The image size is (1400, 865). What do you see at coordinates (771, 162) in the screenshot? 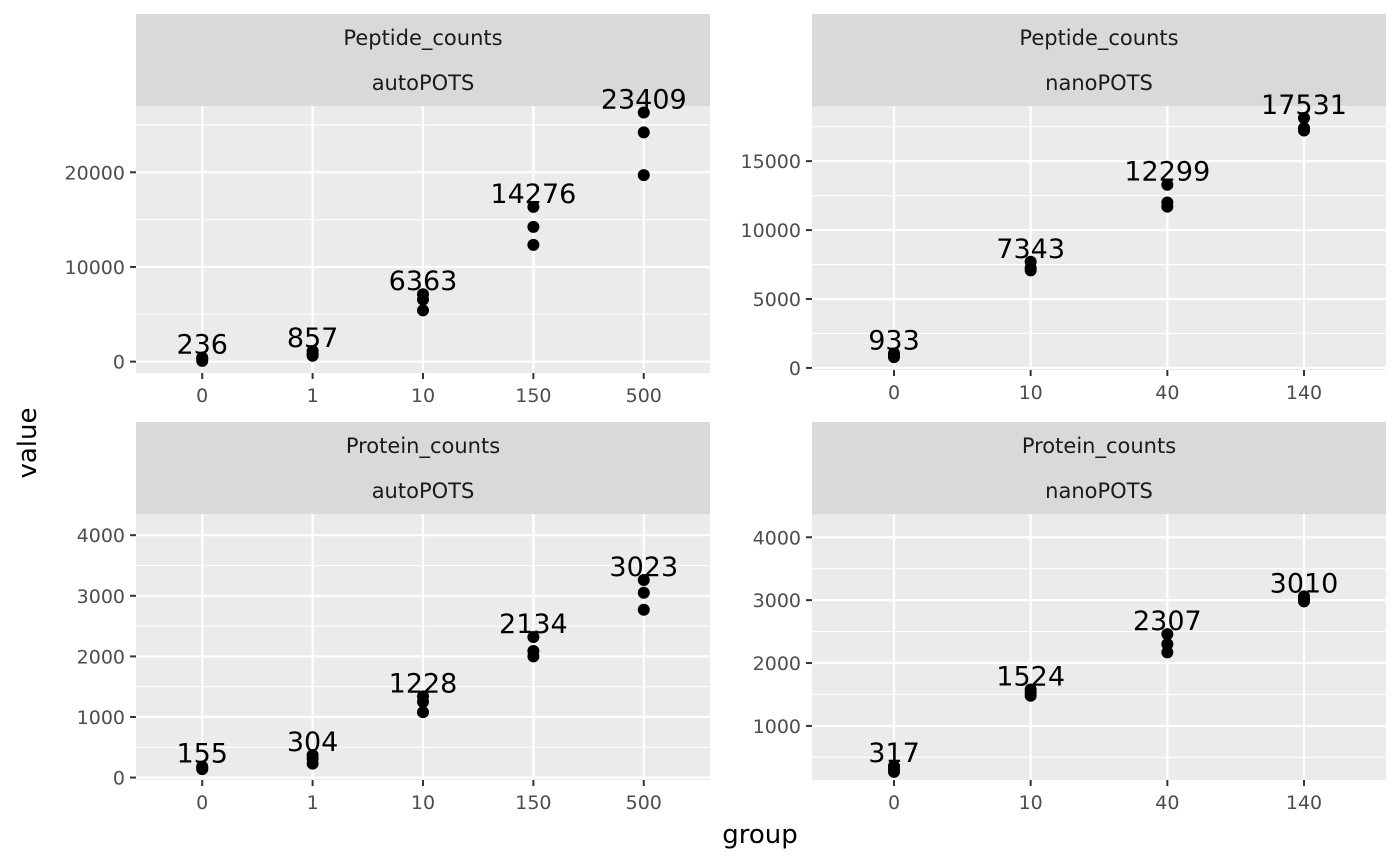
I see `y-tick-label: 15000` at bounding box center [771, 162].